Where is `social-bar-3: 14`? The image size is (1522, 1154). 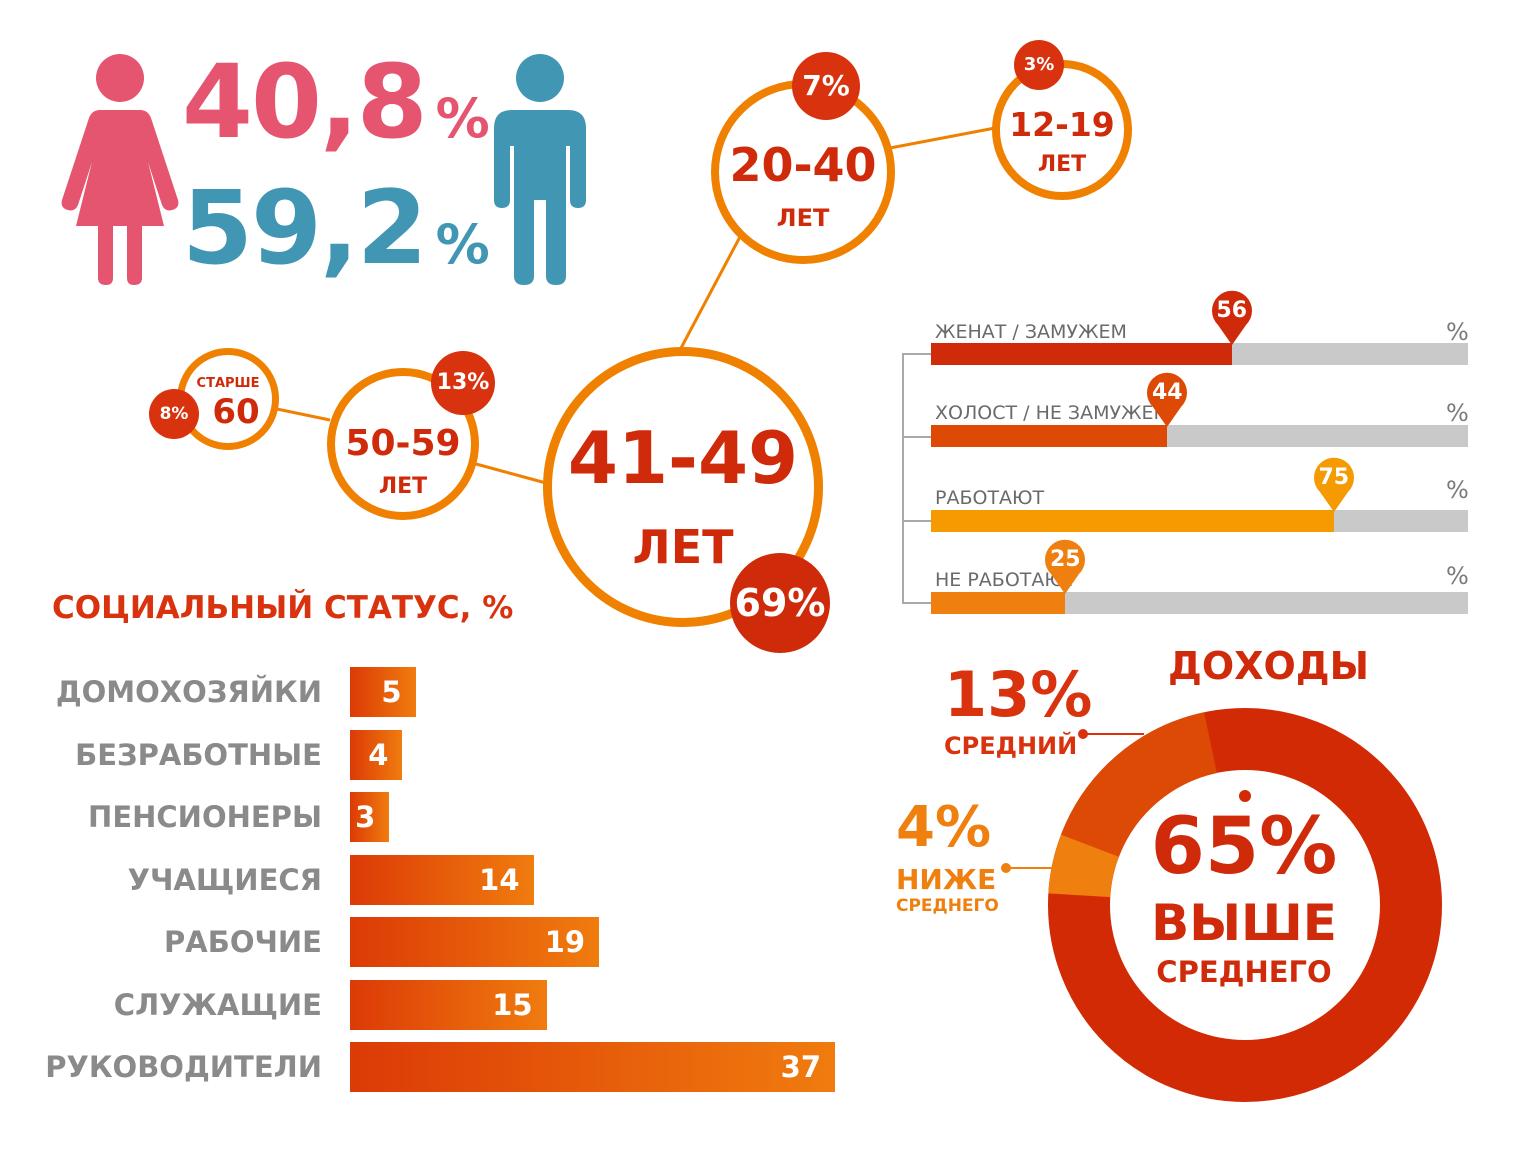
social-bar-3: 14 is located at coordinates (442, 879).